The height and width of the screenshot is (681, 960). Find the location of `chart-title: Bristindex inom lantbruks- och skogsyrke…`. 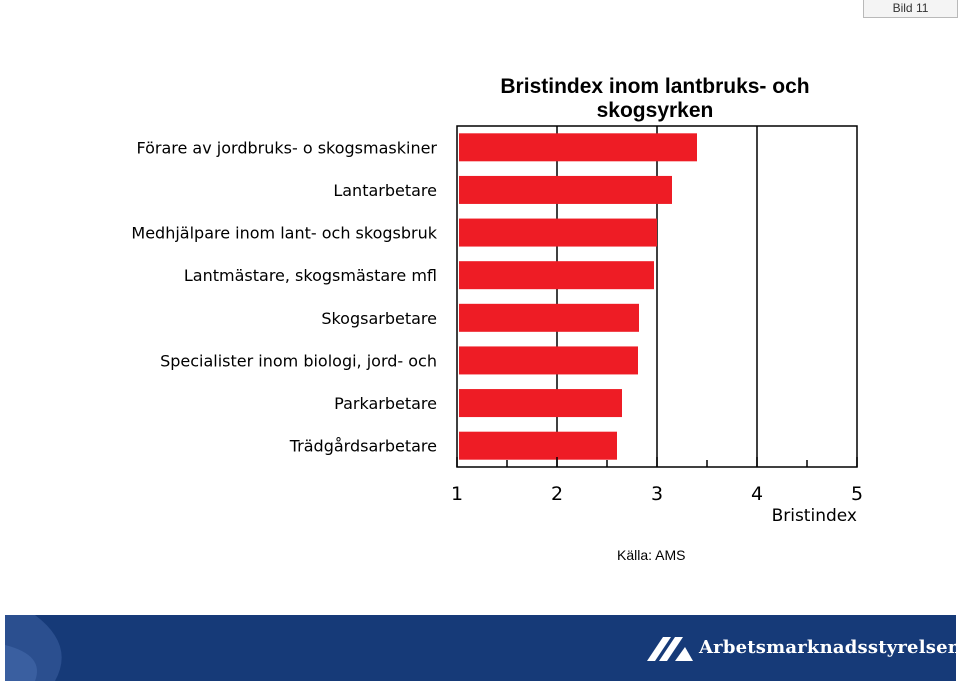

chart-title: Bristindex inom lantbruks- och skogsyrke… is located at coordinates (655, 98).